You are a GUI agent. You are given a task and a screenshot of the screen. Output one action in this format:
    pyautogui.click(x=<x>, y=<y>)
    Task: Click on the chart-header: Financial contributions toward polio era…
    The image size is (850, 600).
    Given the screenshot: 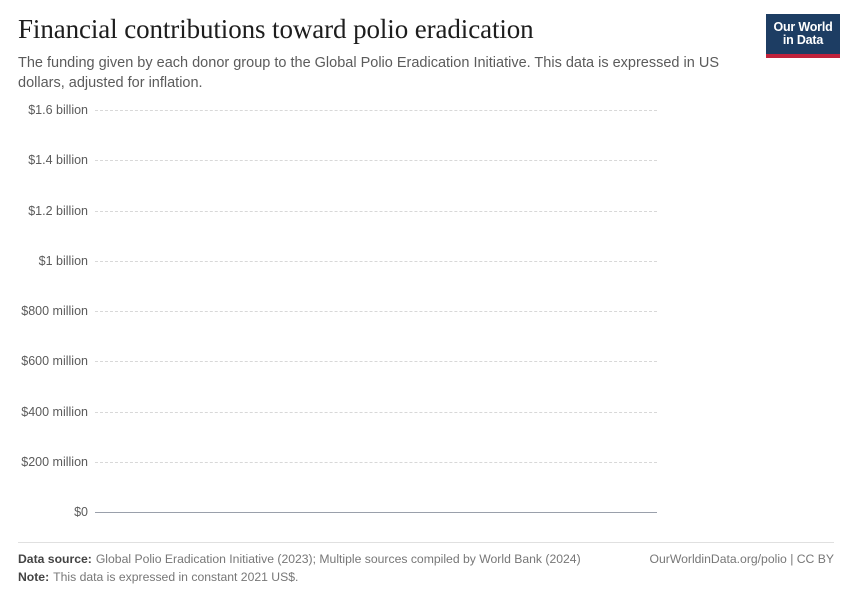 What is the action you would take?
    pyautogui.click(x=388, y=53)
    